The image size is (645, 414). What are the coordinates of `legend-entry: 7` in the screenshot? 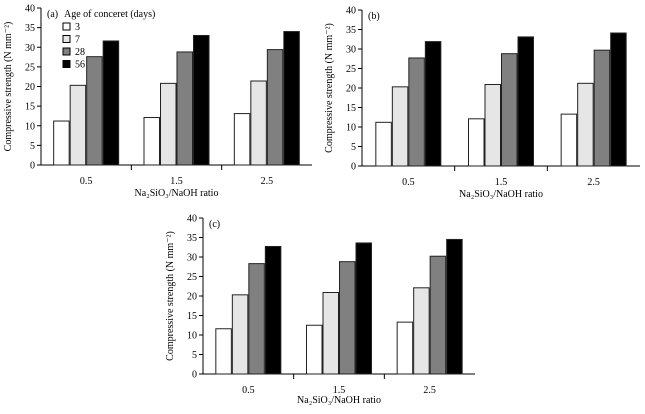 It's located at (77, 40).